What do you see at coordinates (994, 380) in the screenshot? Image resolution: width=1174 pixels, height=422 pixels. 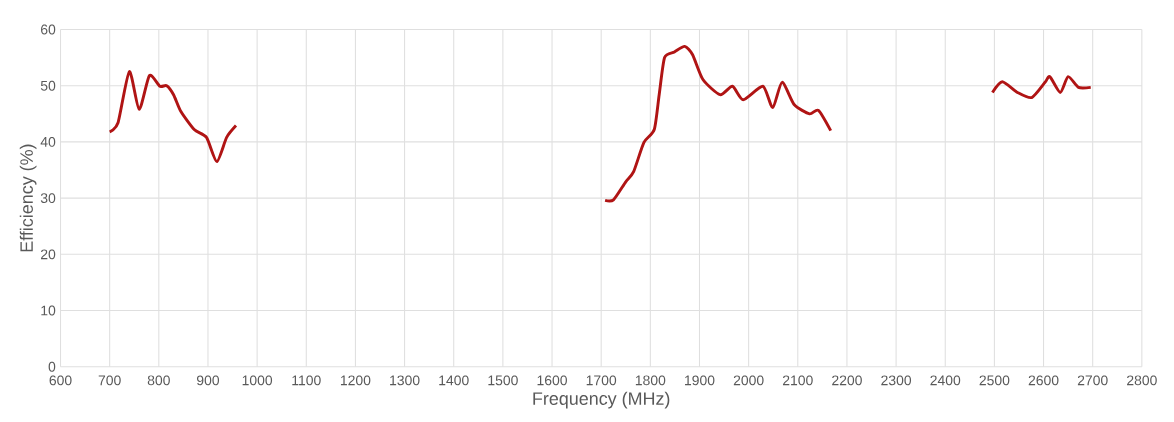 I see `x-tick-label: 2500` at bounding box center [994, 380].